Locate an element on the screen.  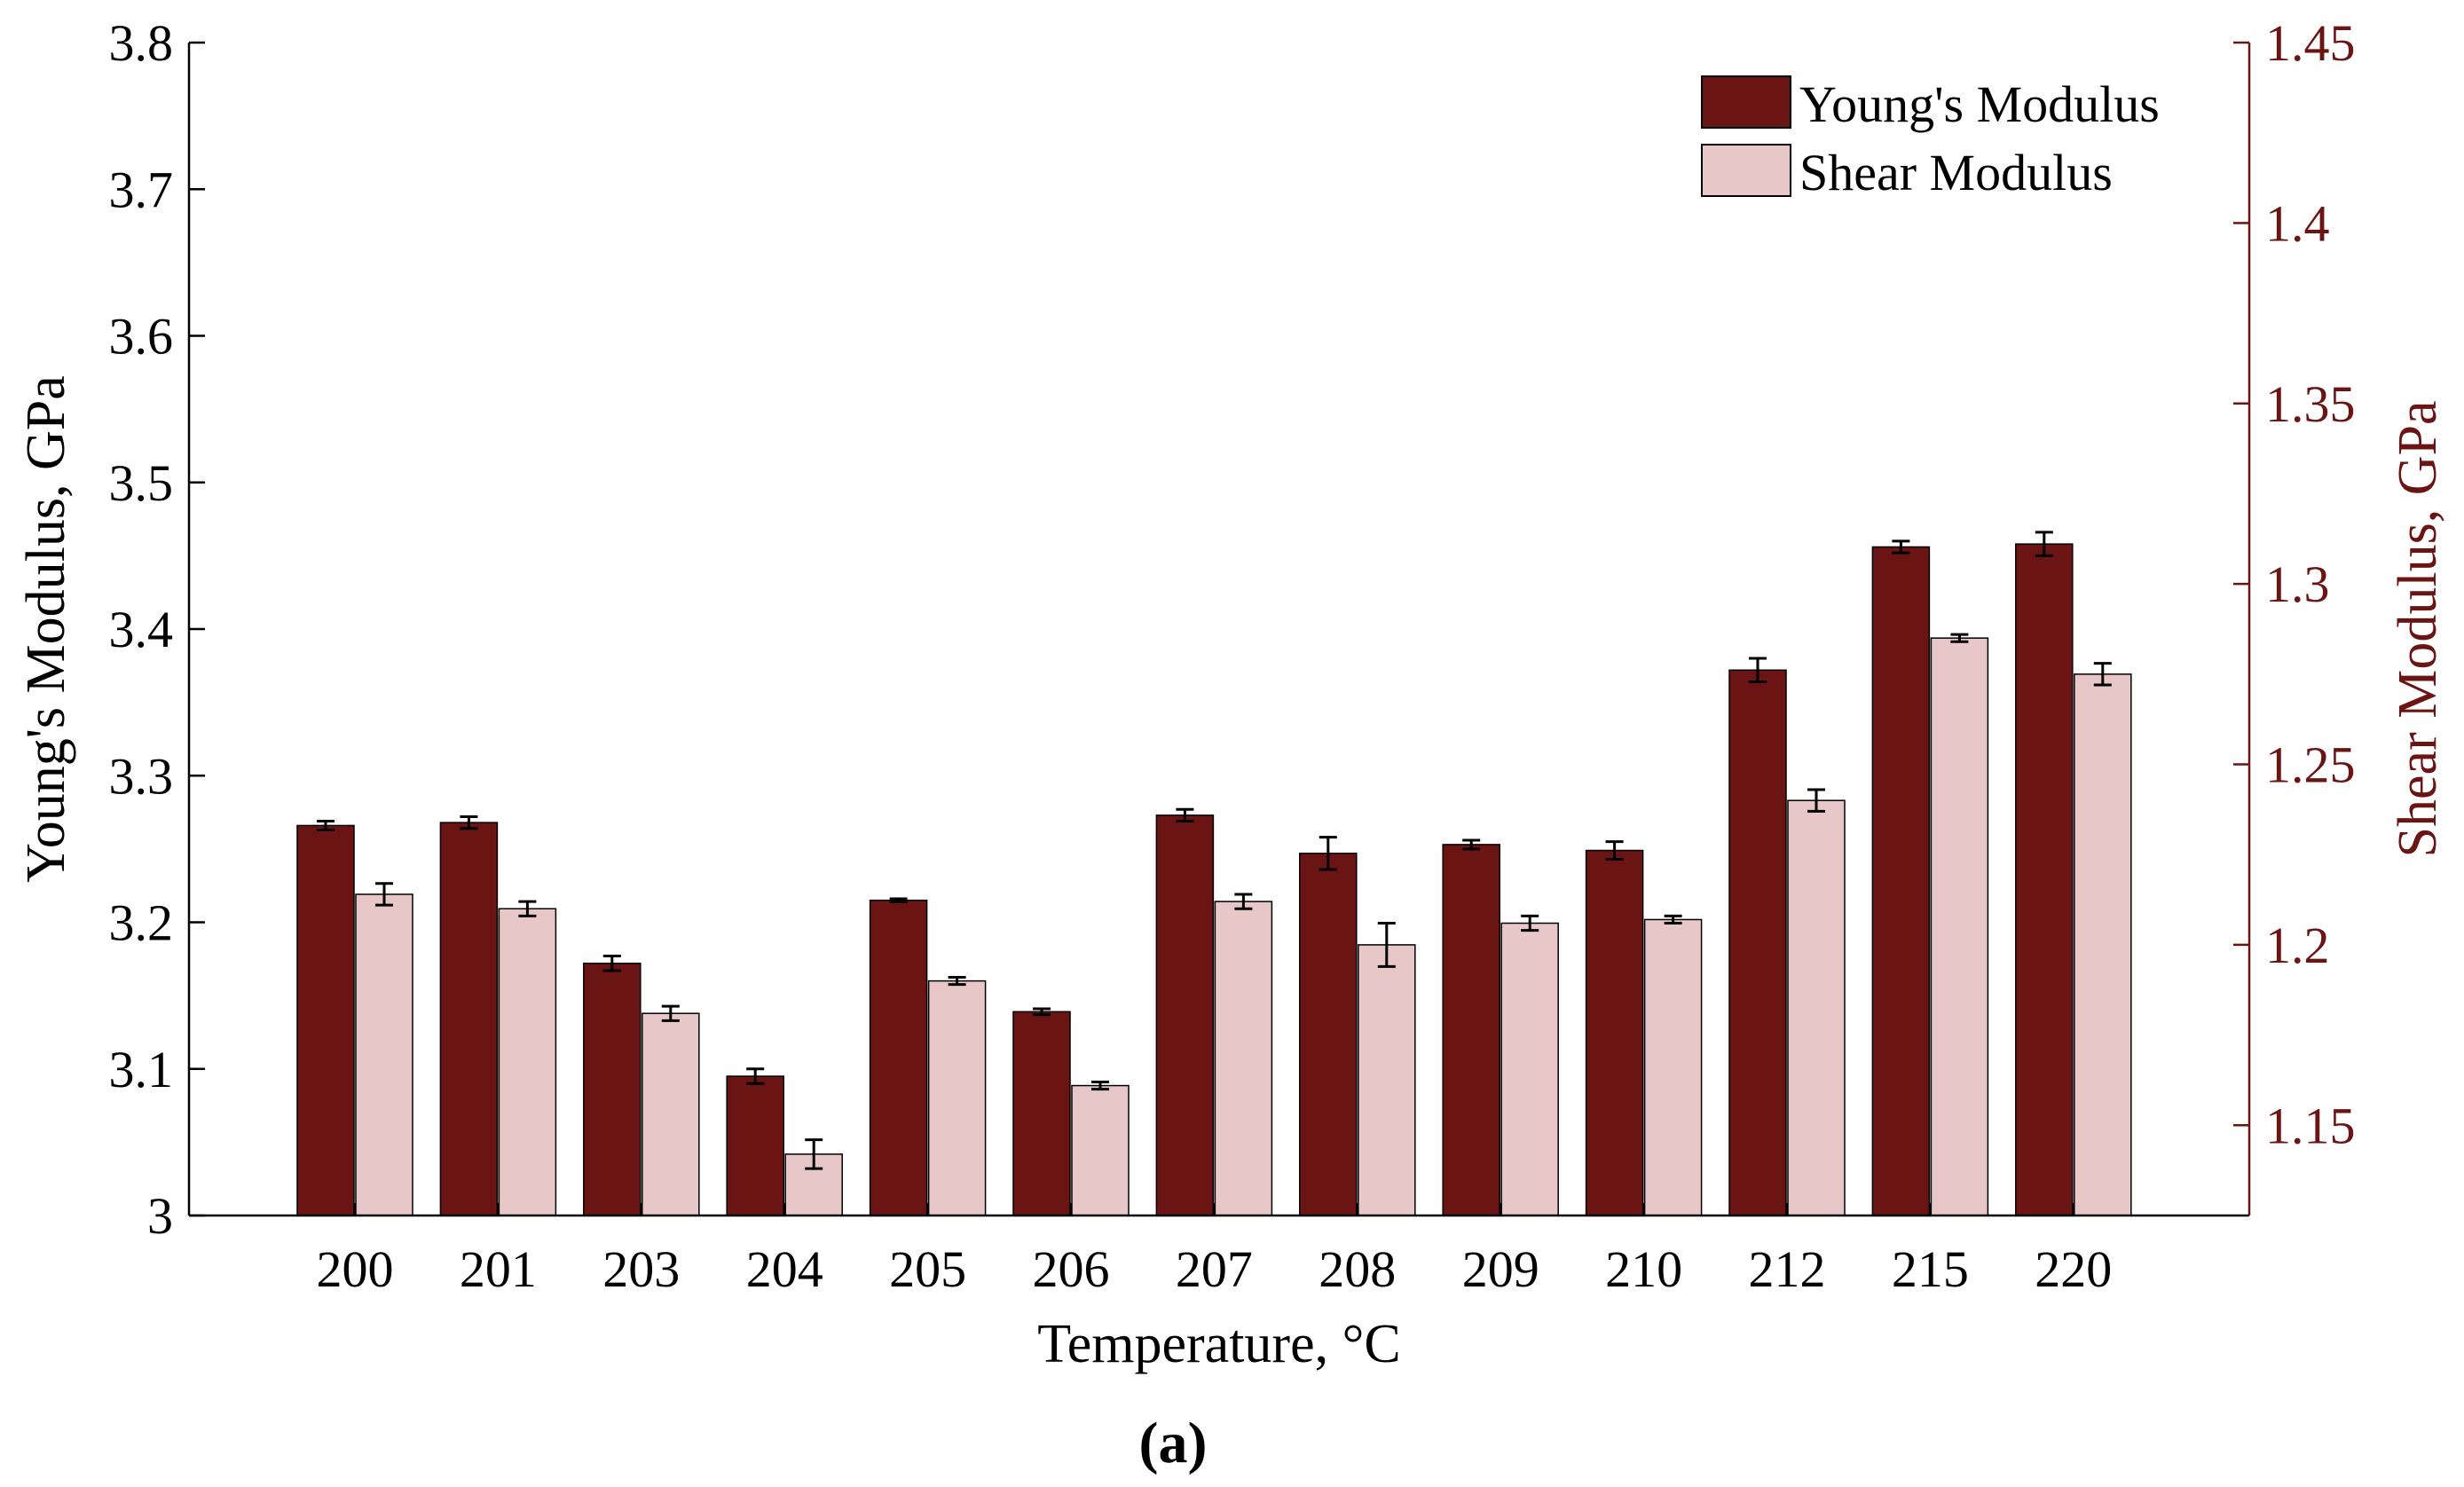
y-tick-label: 3.3 is located at coordinates (141, 776).